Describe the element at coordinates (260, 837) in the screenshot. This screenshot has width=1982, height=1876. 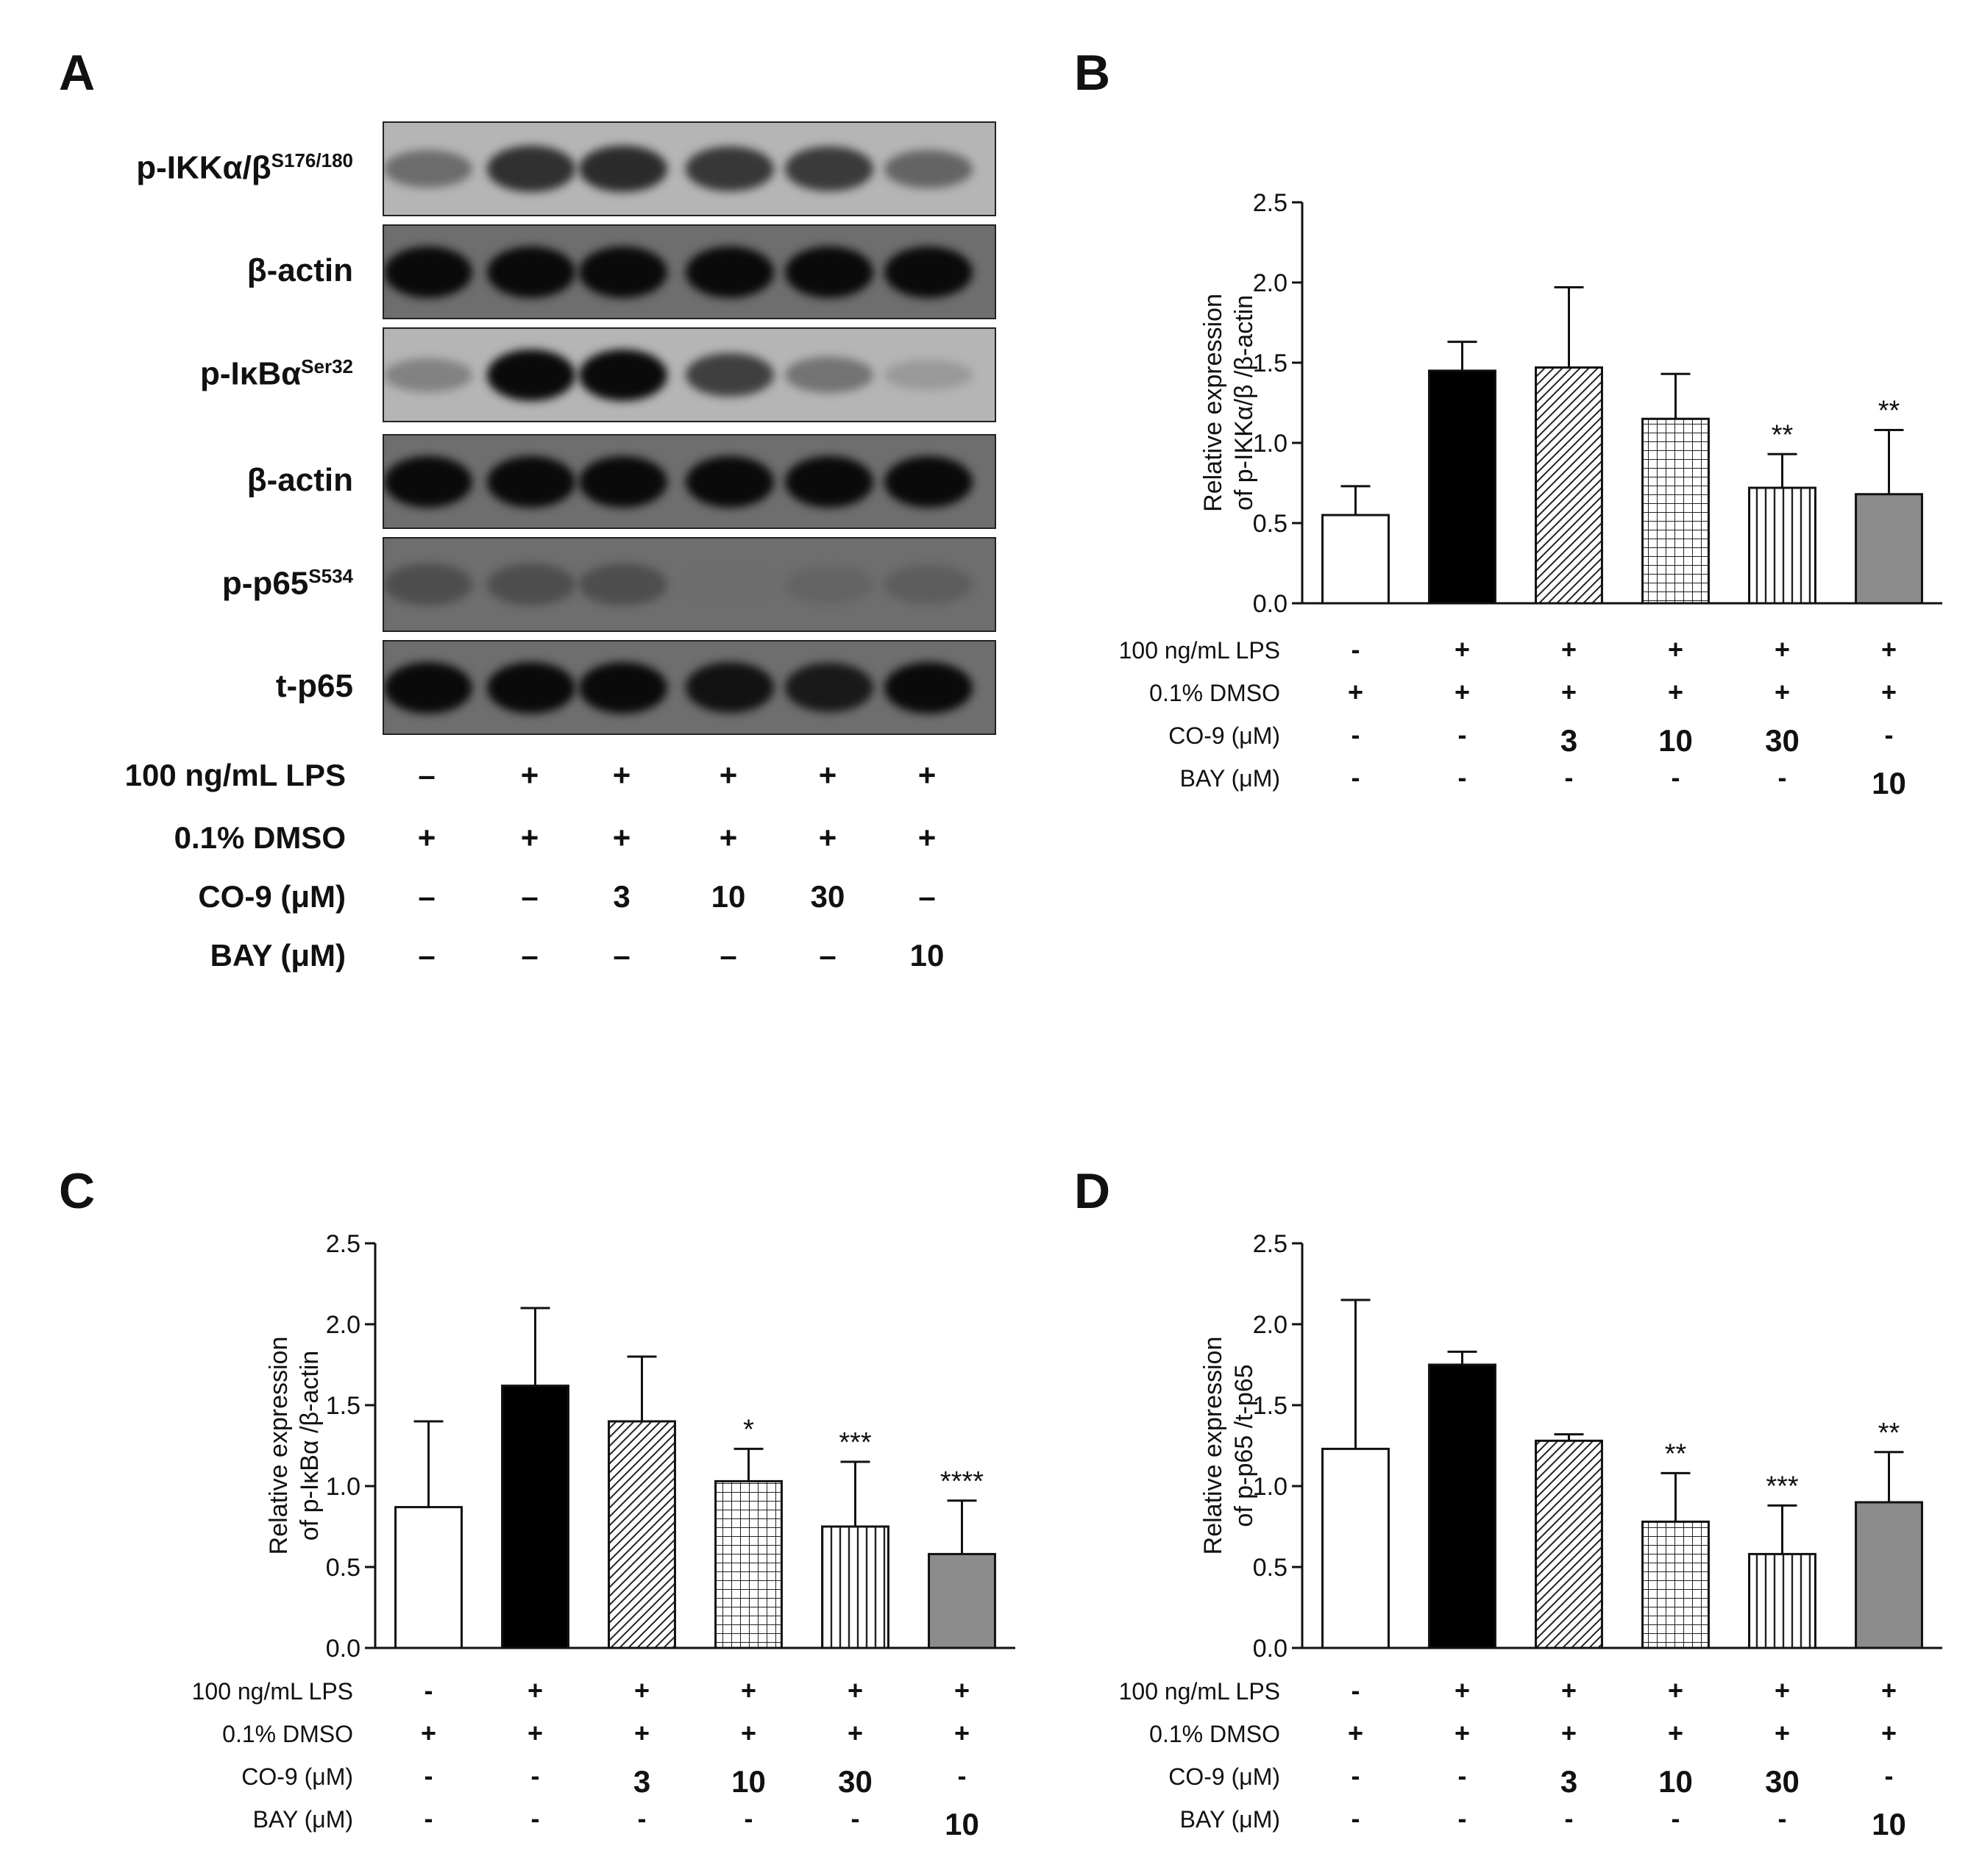
I see `blot-condition-label: 0.1% DMSO` at that location.